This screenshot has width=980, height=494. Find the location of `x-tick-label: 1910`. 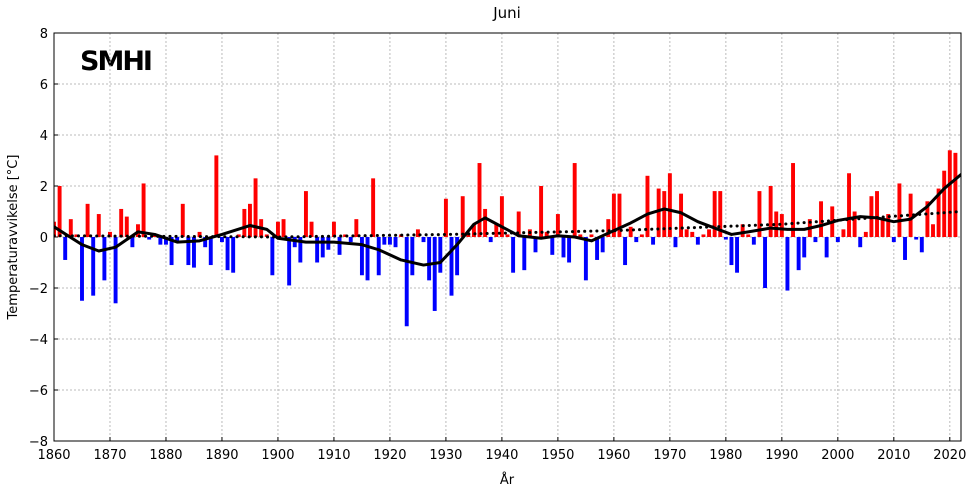

x-tick-label: 1910 is located at coordinates (333, 455).